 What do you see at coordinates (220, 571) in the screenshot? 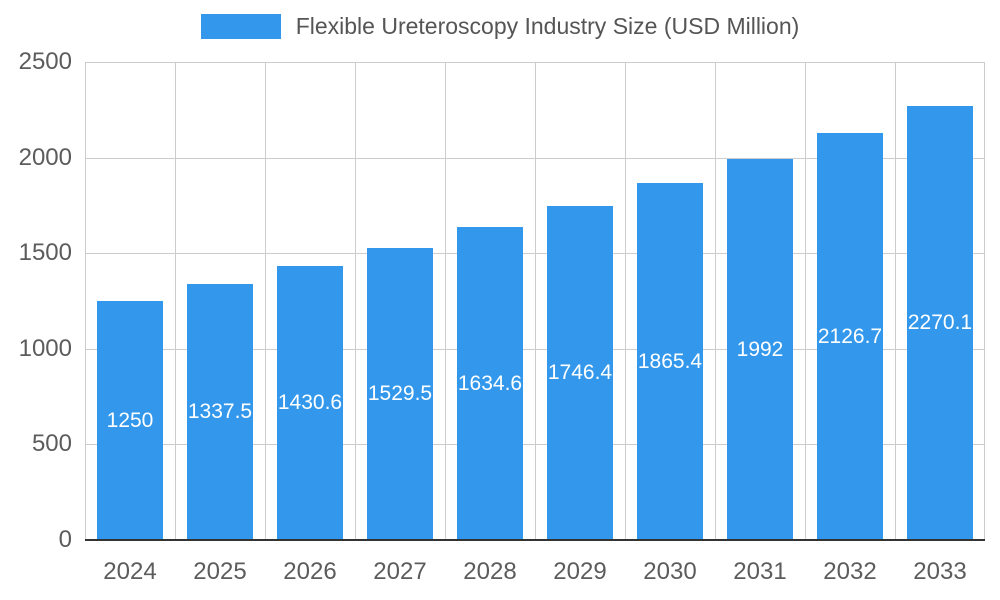
I see `x-axis-label: 2025` at bounding box center [220, 571].